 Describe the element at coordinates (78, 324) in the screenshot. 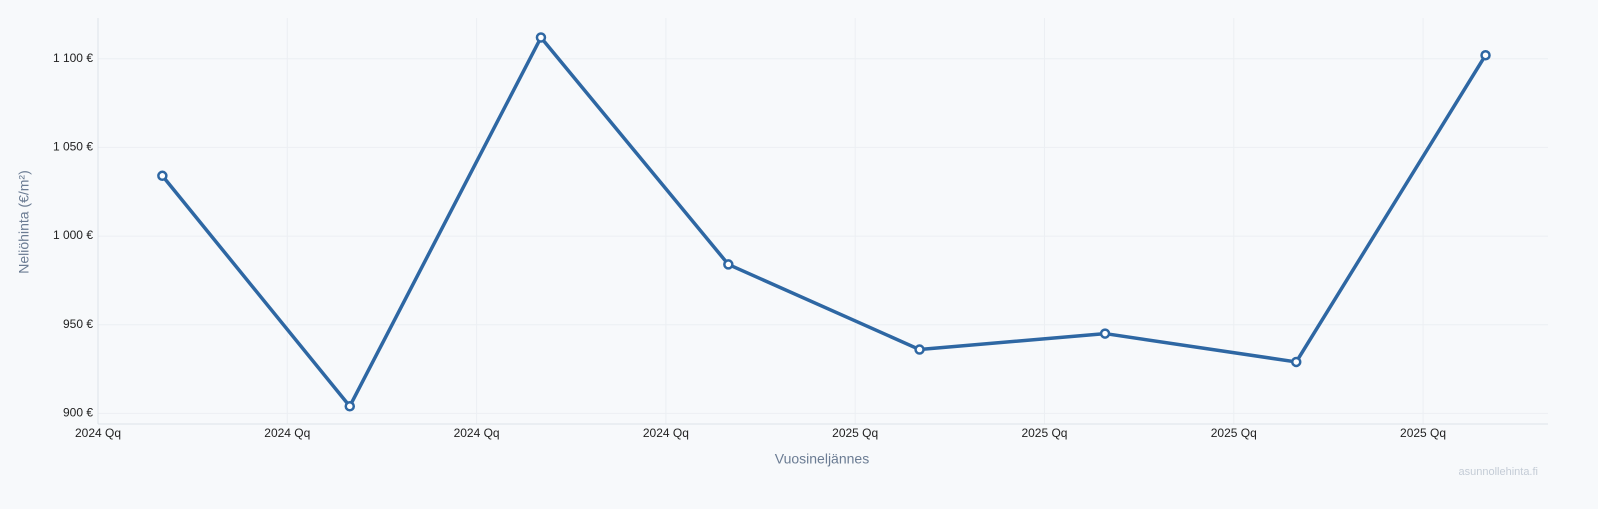

I see `y-tick-label: 950 €` at that location.